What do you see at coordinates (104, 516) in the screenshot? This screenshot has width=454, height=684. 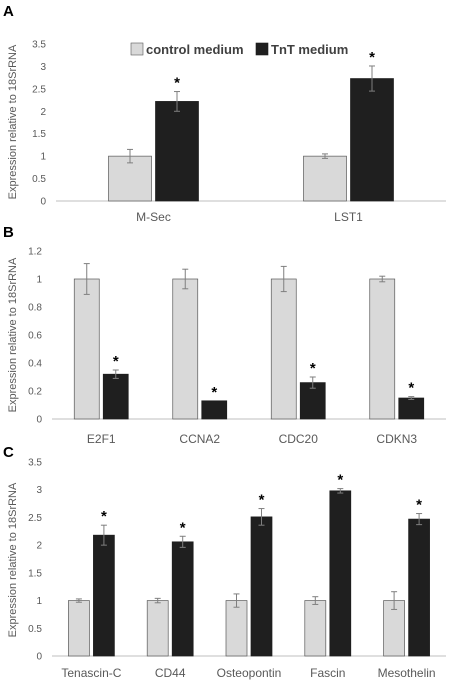 I see `significance-mark-c-0: *` at bounding box center [104, 516].